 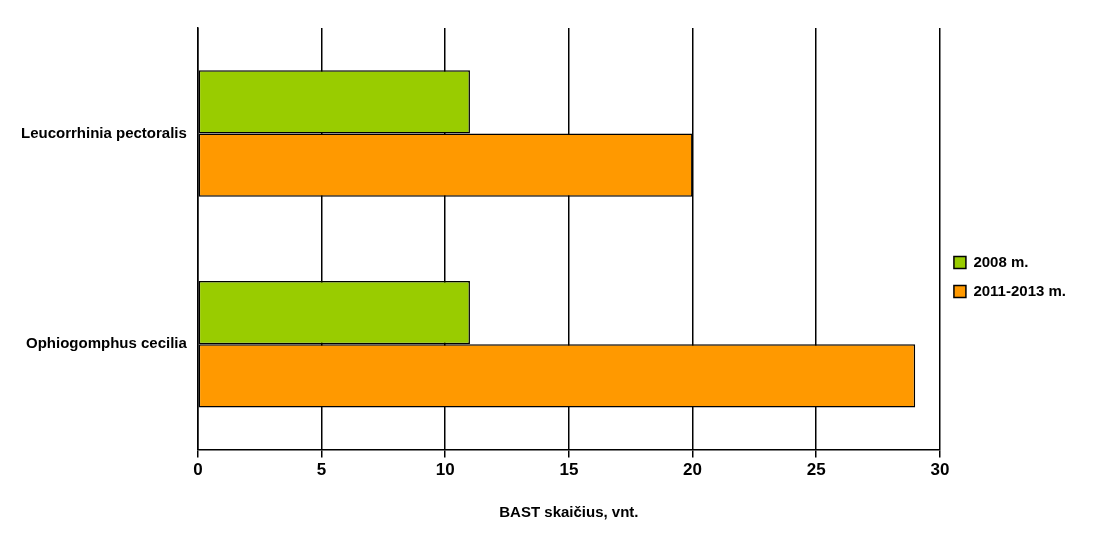 I want to click on y-tick-label: Leucorrhinia pectoralis, so click(x=103, y=132).